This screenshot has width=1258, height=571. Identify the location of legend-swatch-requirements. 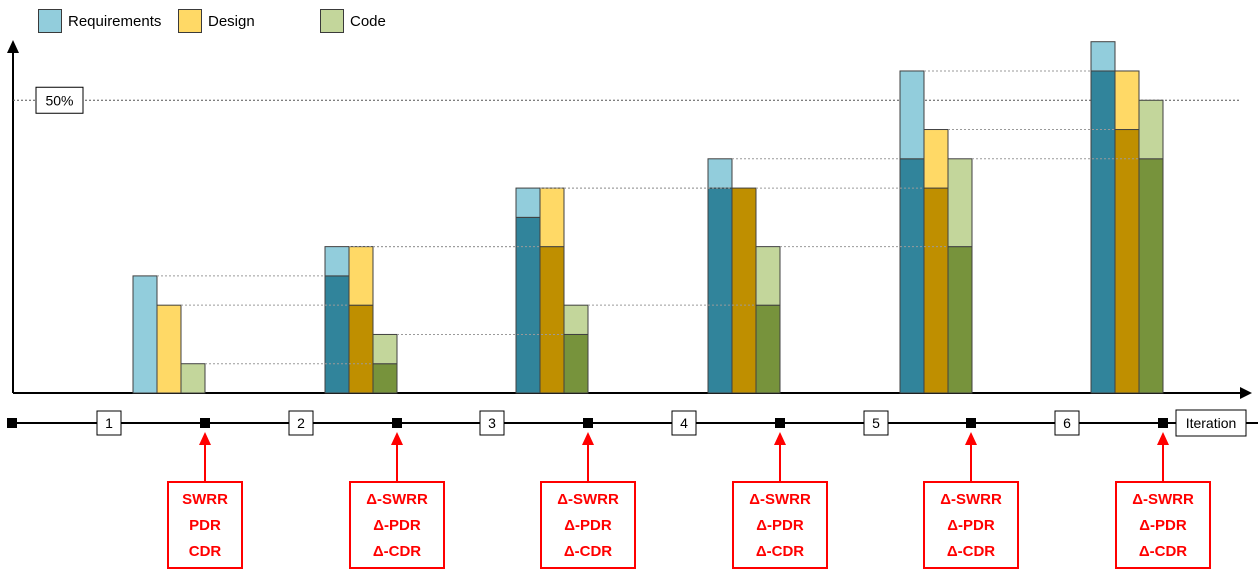
(50, 21).